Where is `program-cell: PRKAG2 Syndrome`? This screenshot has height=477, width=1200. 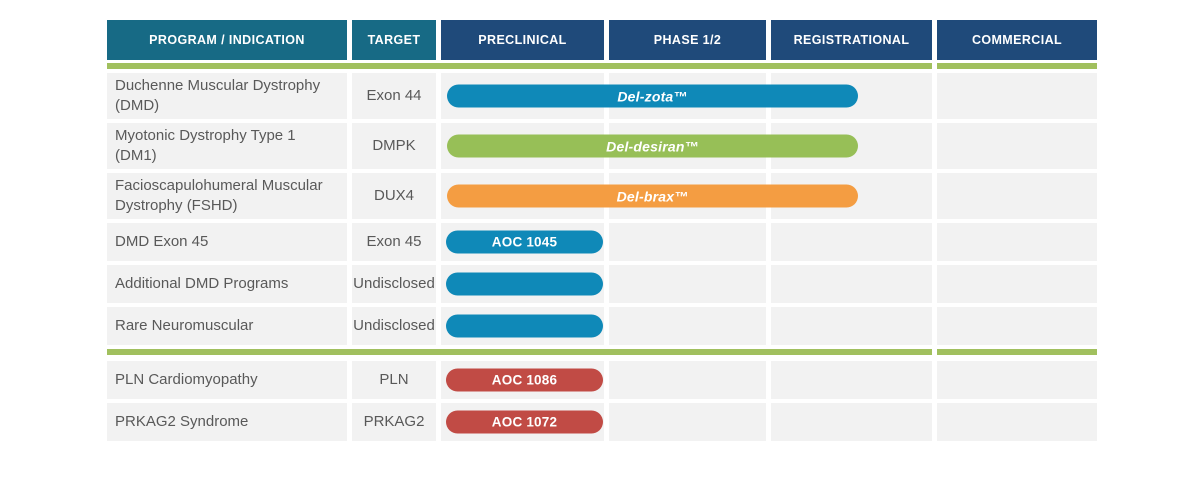
program-cell: PRKAG2 Syndrome is located at coordinates (227, 422).